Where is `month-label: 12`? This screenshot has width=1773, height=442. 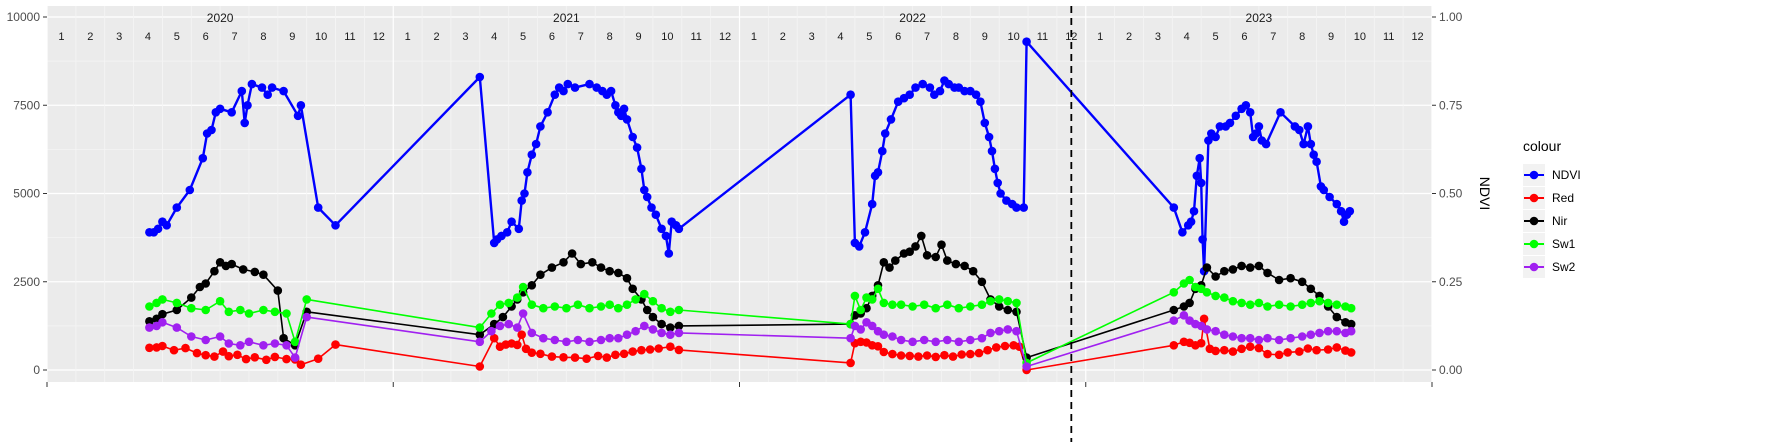 month-label: 12 is located at coordinates (725, 37).